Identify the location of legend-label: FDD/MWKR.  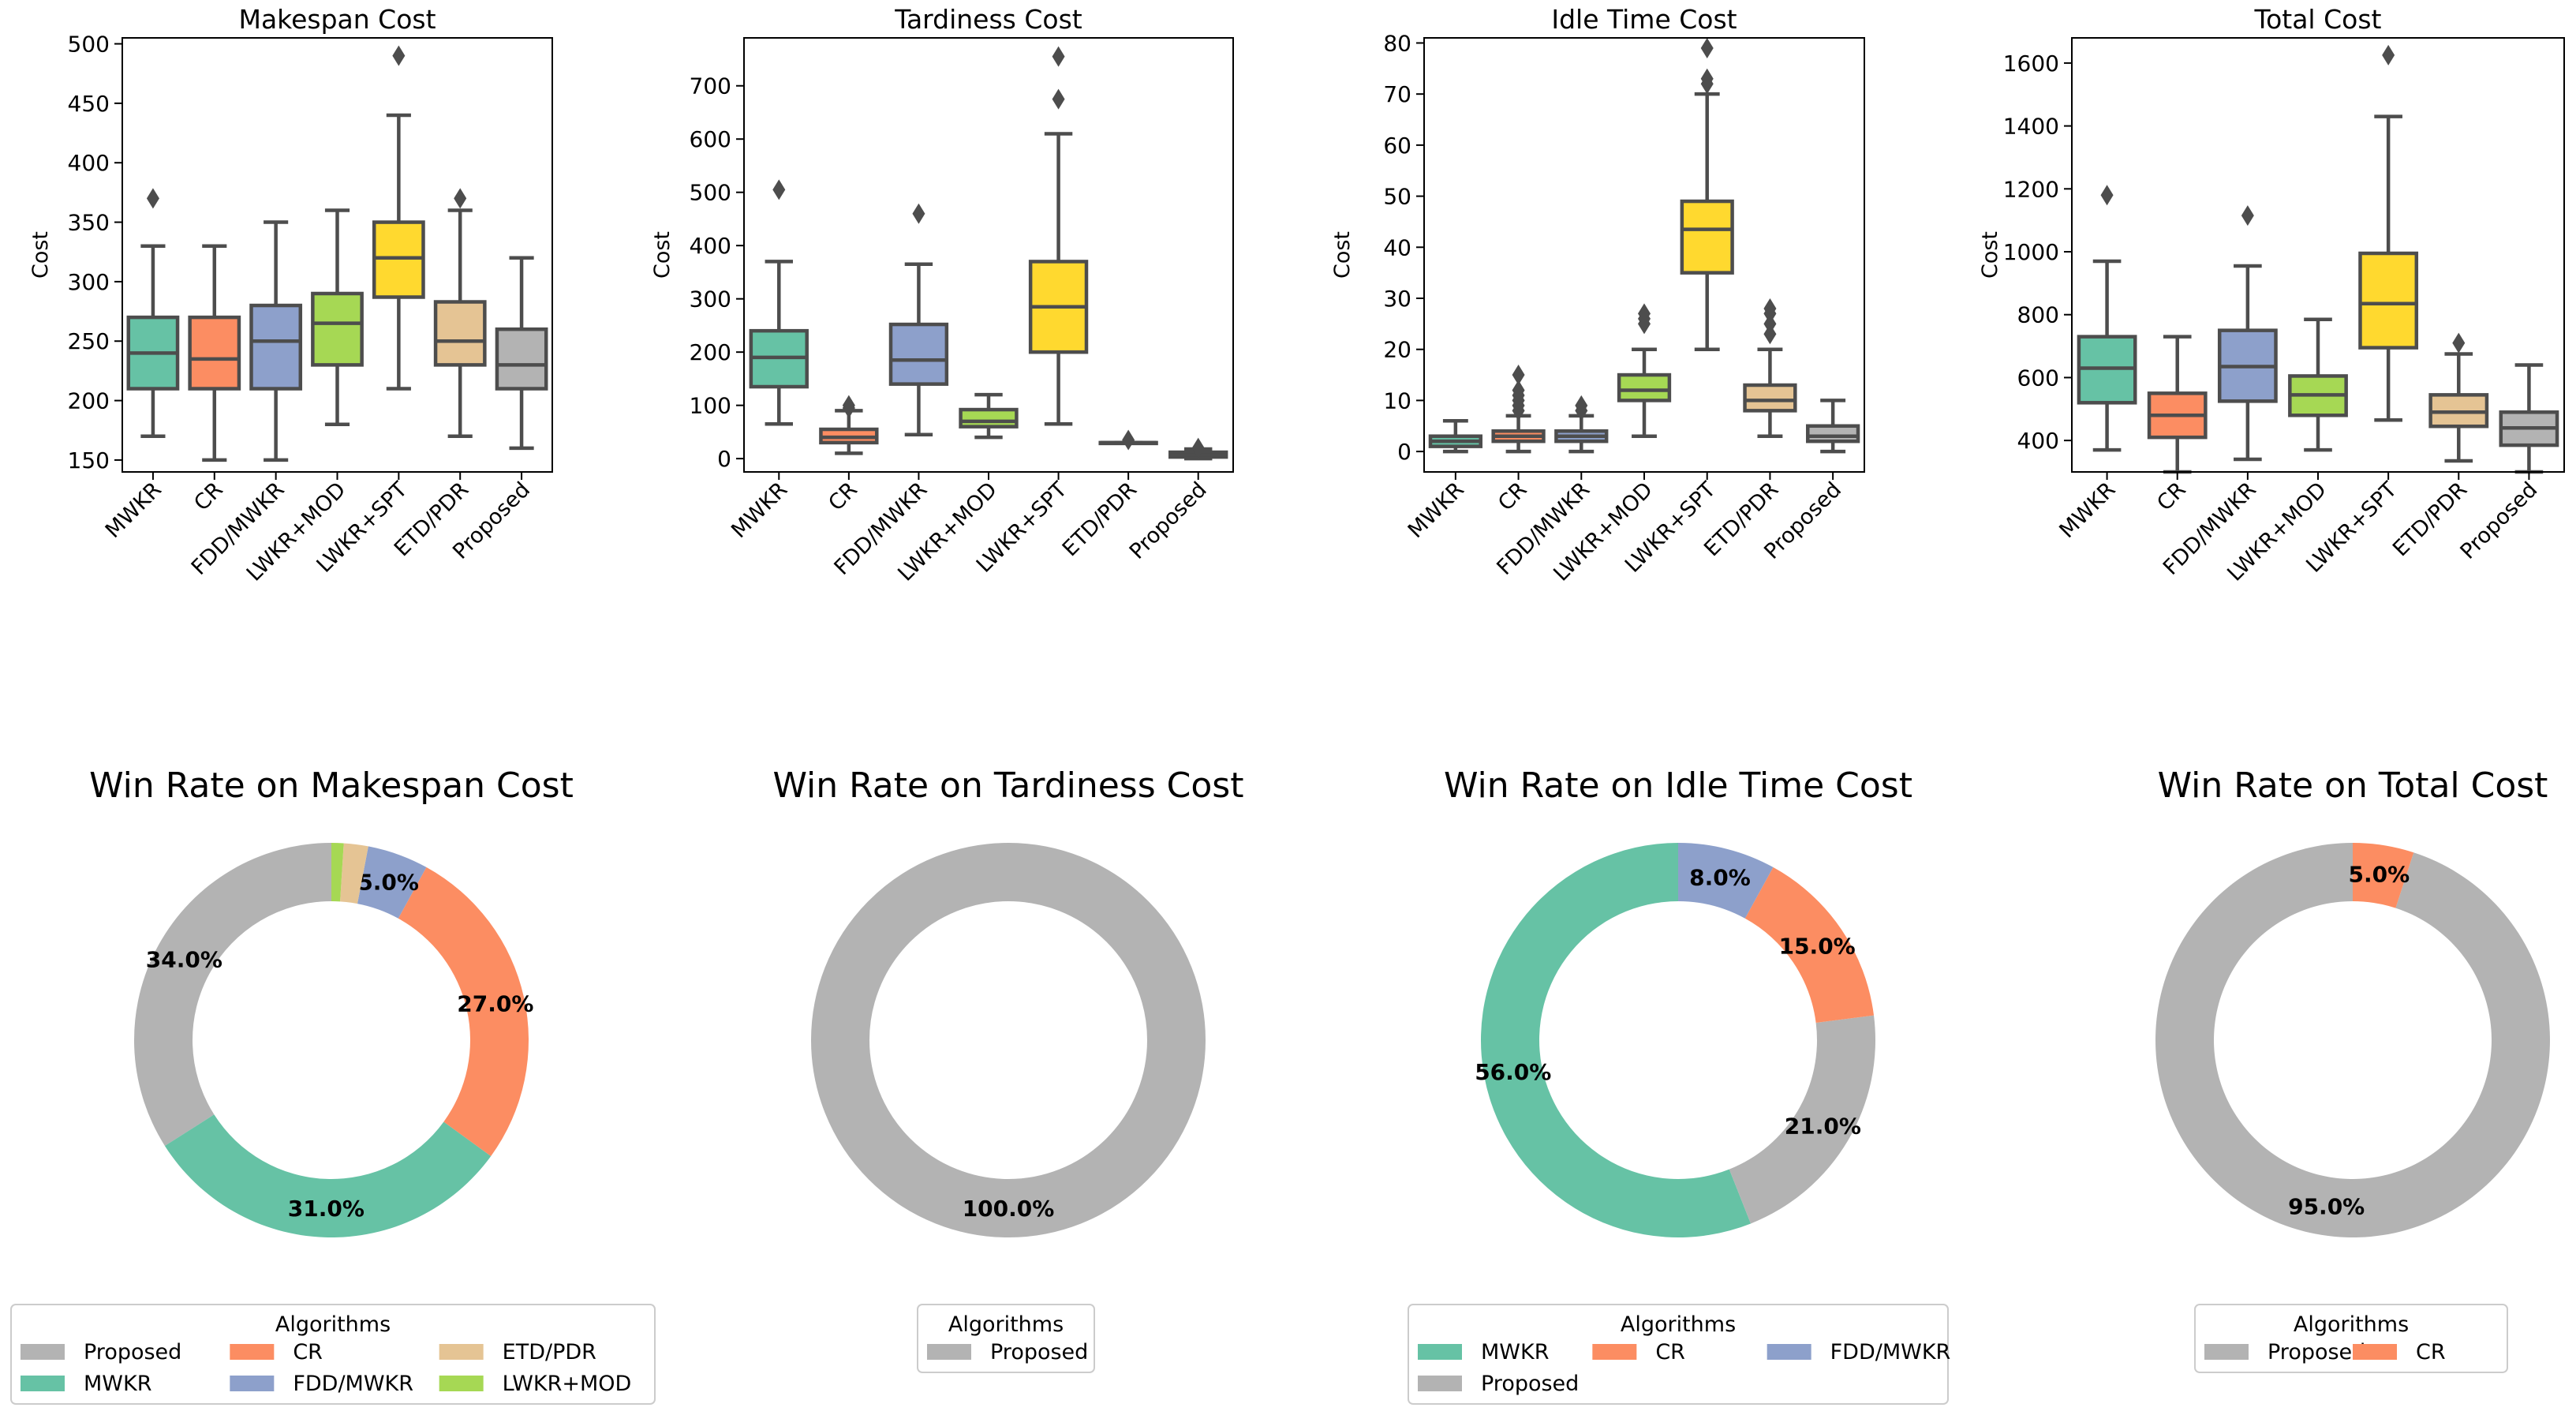
(1891, 1352).